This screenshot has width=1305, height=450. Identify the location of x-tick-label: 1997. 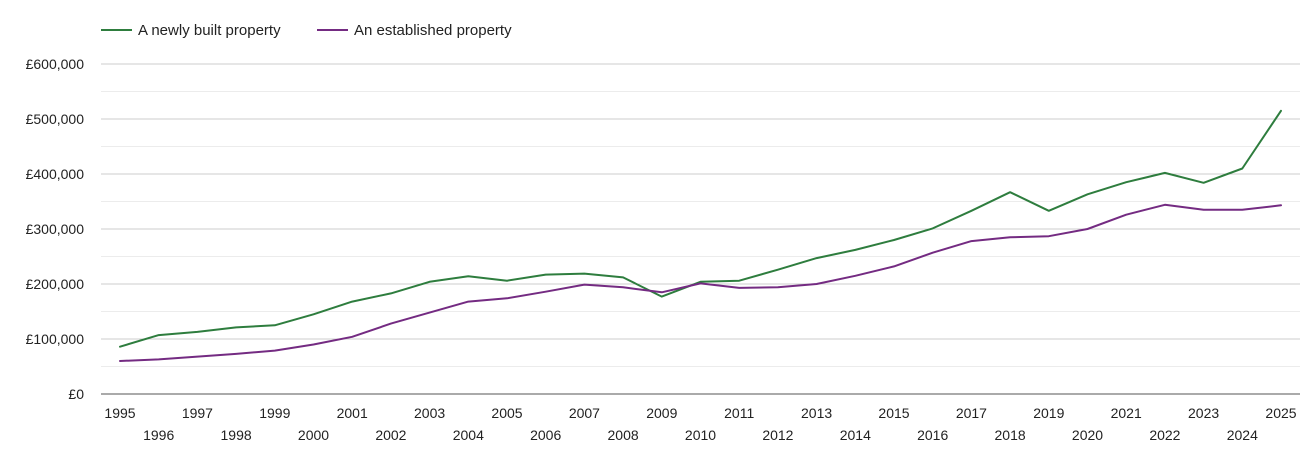
(197, 413).